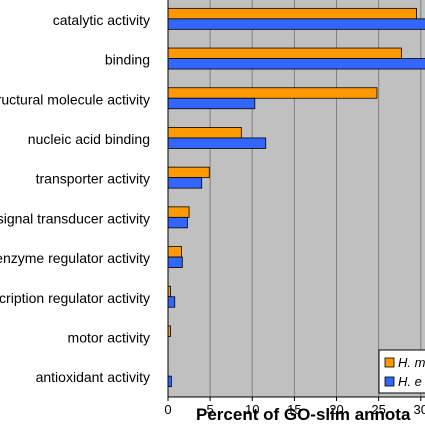  Describe the element at coordinates (109, 337) in the screenshot. I see `category-label: motor activity` at that location.